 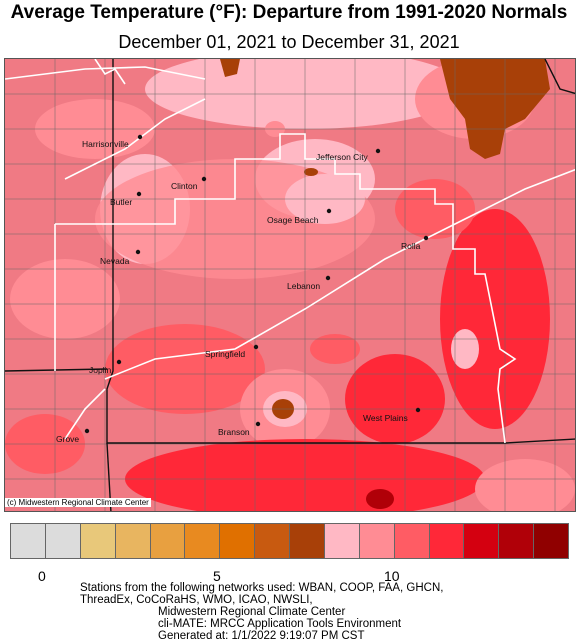 What do you see at coordinates (289, 42) in the screenshot?
I see `map-subtitle: December 01, 2021 to December 31, 2021` at bounding box center [289, 42].